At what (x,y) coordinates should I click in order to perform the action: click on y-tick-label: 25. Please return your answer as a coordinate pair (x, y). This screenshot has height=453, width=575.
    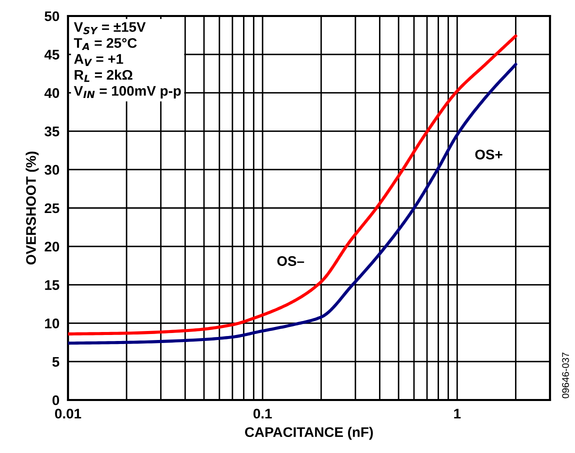
    Looking at the image, I should click on (52, 208).